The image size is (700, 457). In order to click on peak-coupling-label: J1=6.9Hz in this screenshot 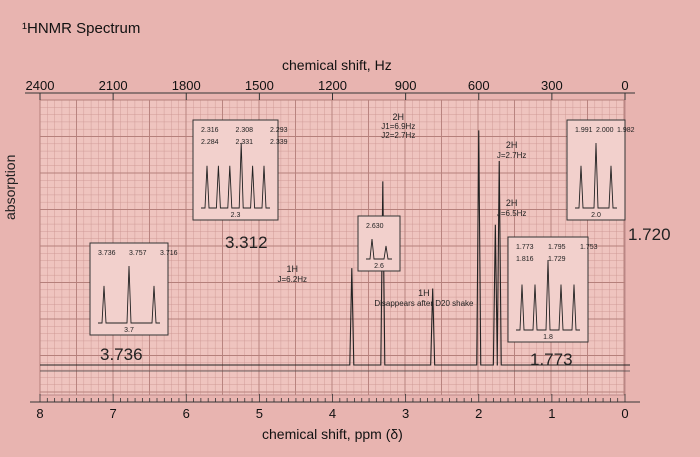, I will do `click(398, 126)`.